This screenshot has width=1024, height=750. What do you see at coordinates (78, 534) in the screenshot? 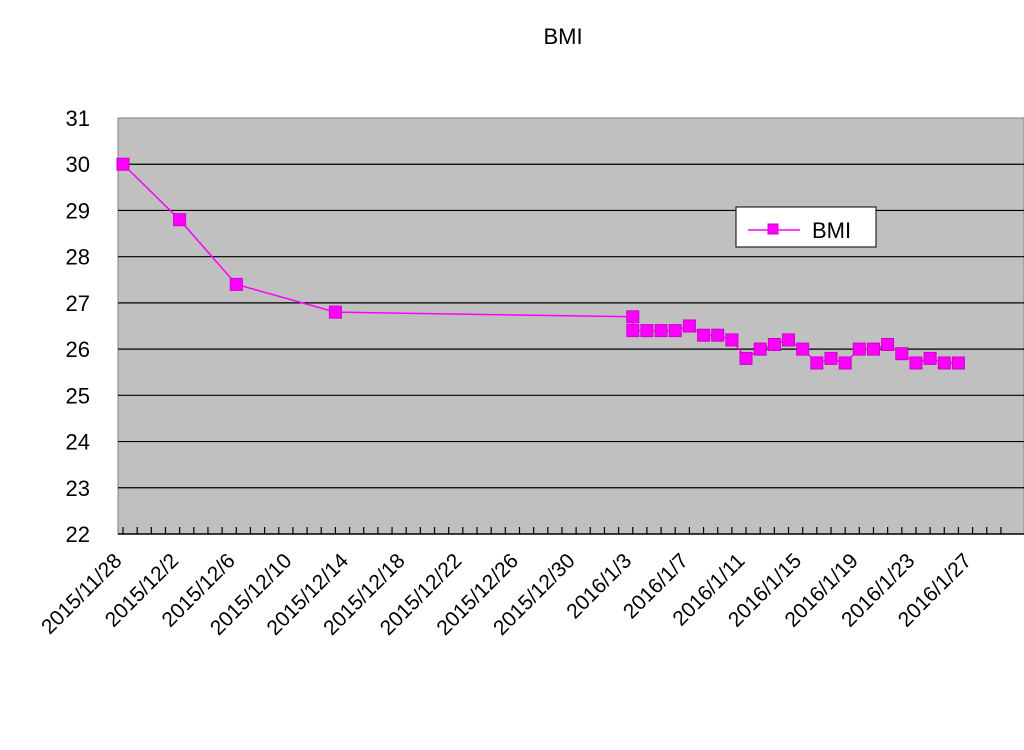
I see `y-tick-label: 22` at bounding box center [78, 534].